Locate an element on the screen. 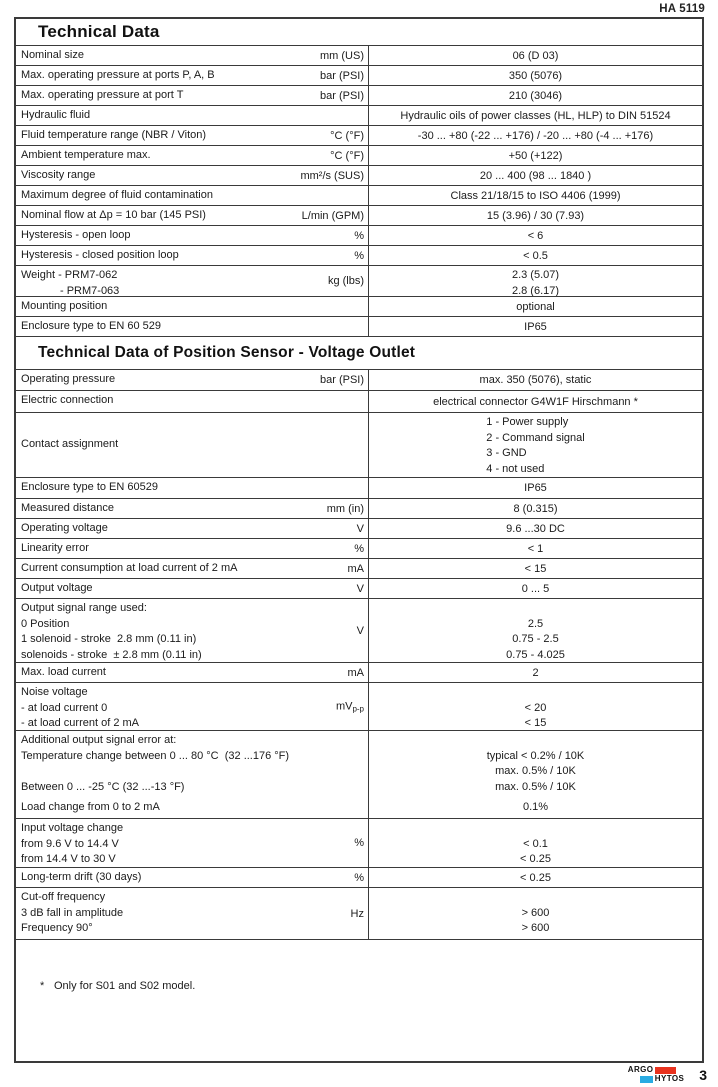 The height and width of the screenshot is (1087, 718). page-footer: ARGO HYTOS 3 is located at coordinates (667, 1074).